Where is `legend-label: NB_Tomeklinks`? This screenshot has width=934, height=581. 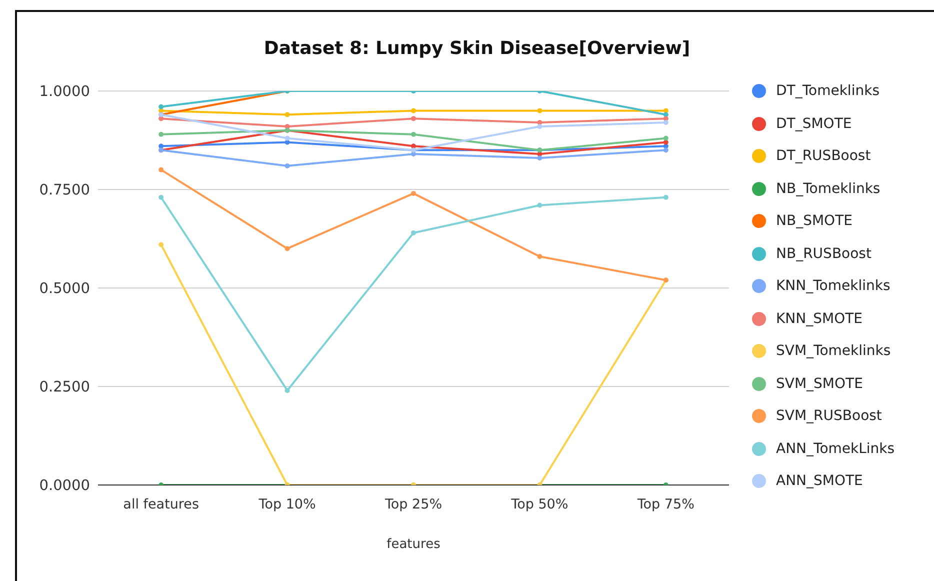
legend-label: NB_Tomeklinks is located at coordinates (828, 188).